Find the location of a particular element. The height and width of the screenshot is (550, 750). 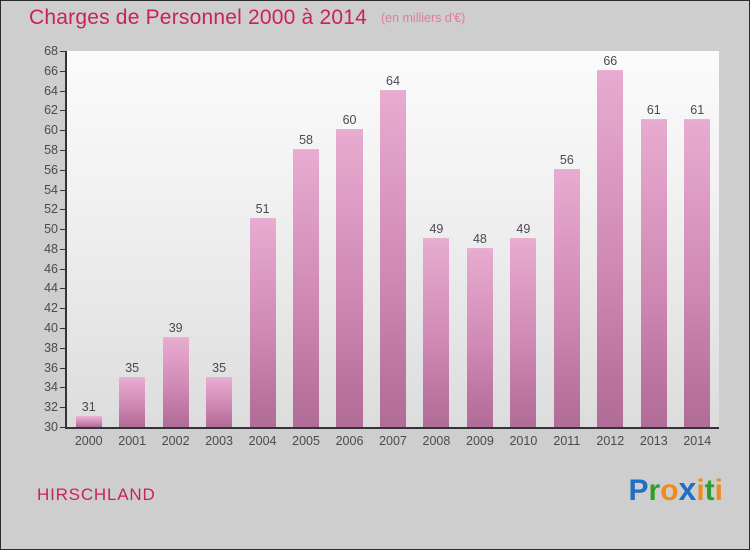

logo-letter: r is located at coordinates (654, 490).